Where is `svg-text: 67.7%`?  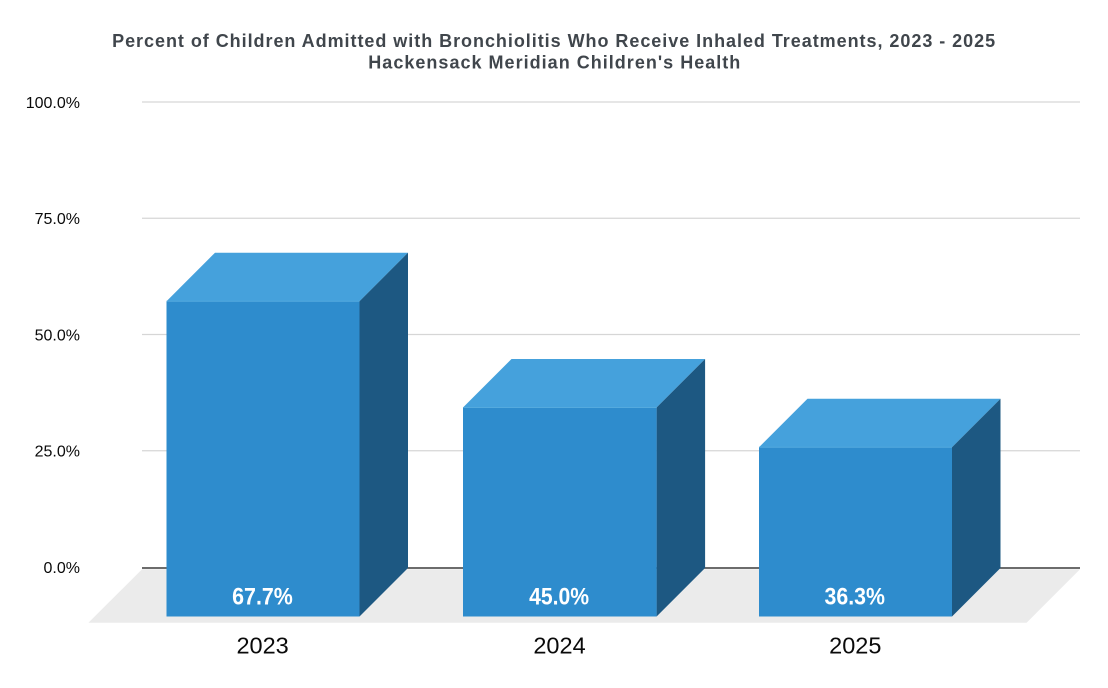
svg-text: 67.7% is located at coordinates (262, 597).